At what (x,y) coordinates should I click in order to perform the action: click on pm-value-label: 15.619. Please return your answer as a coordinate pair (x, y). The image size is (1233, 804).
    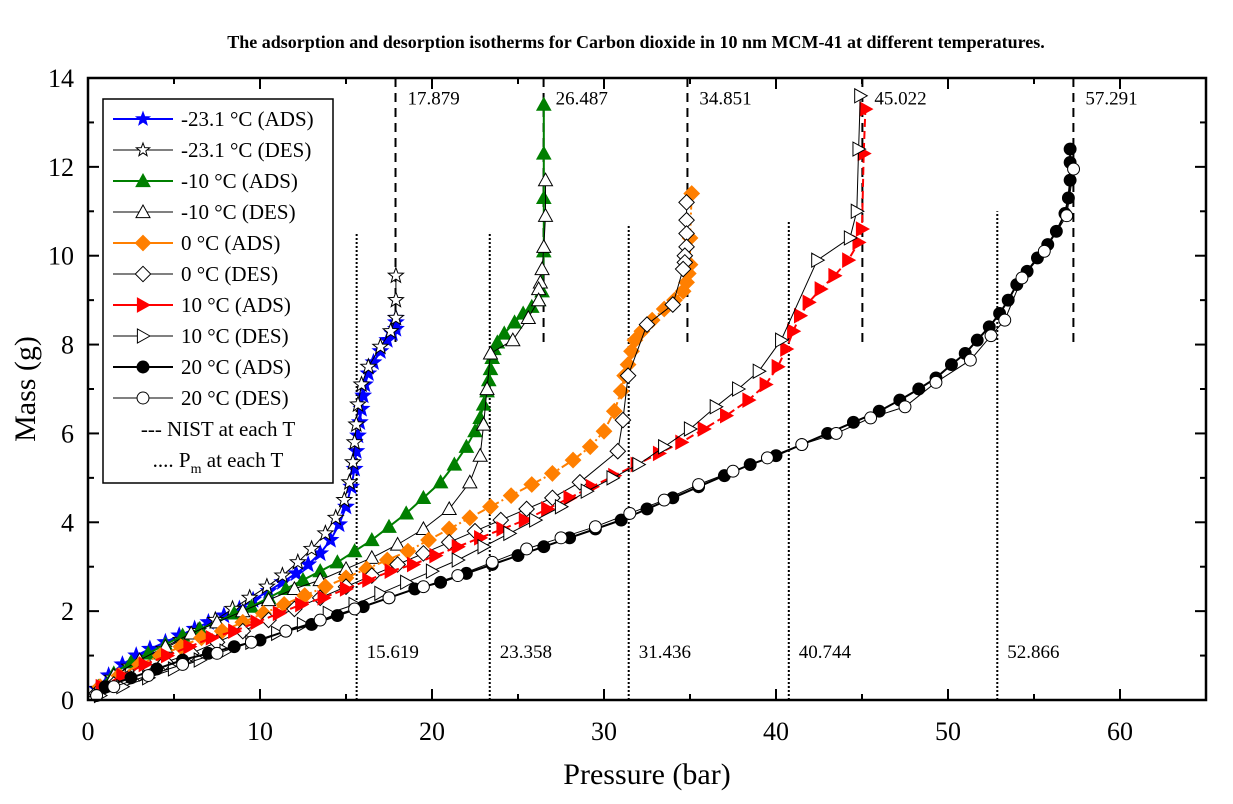
    Looking at the image, I should click on (393, 652).